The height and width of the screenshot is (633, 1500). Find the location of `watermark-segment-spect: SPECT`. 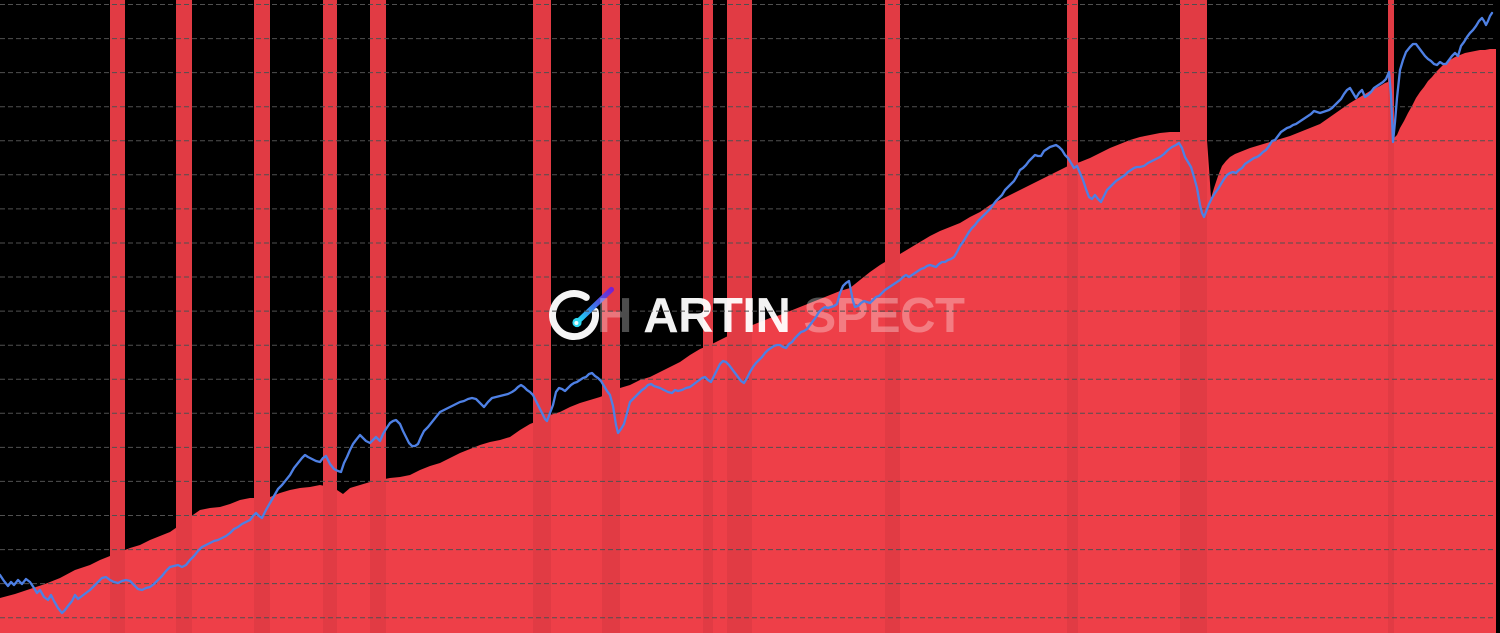

watermark-segment-spect: SPECT is located at coordinates (884, 316).